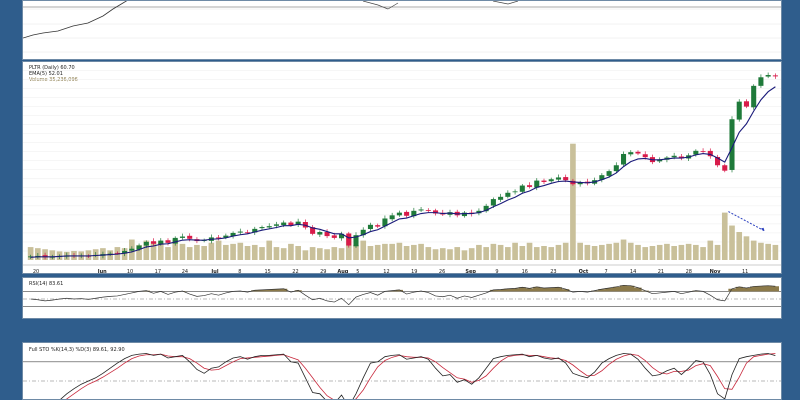 This screenshot has height=400, width=800. I want to click on x-tick: 15, so click(267, 271).